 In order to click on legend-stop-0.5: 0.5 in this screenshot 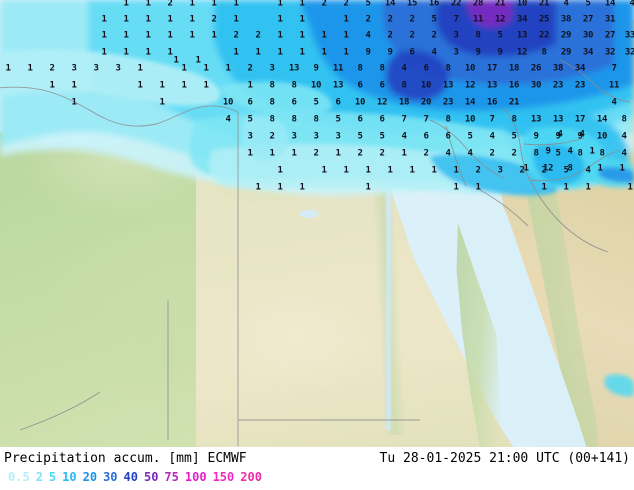, I will do `click(19, 477)`.